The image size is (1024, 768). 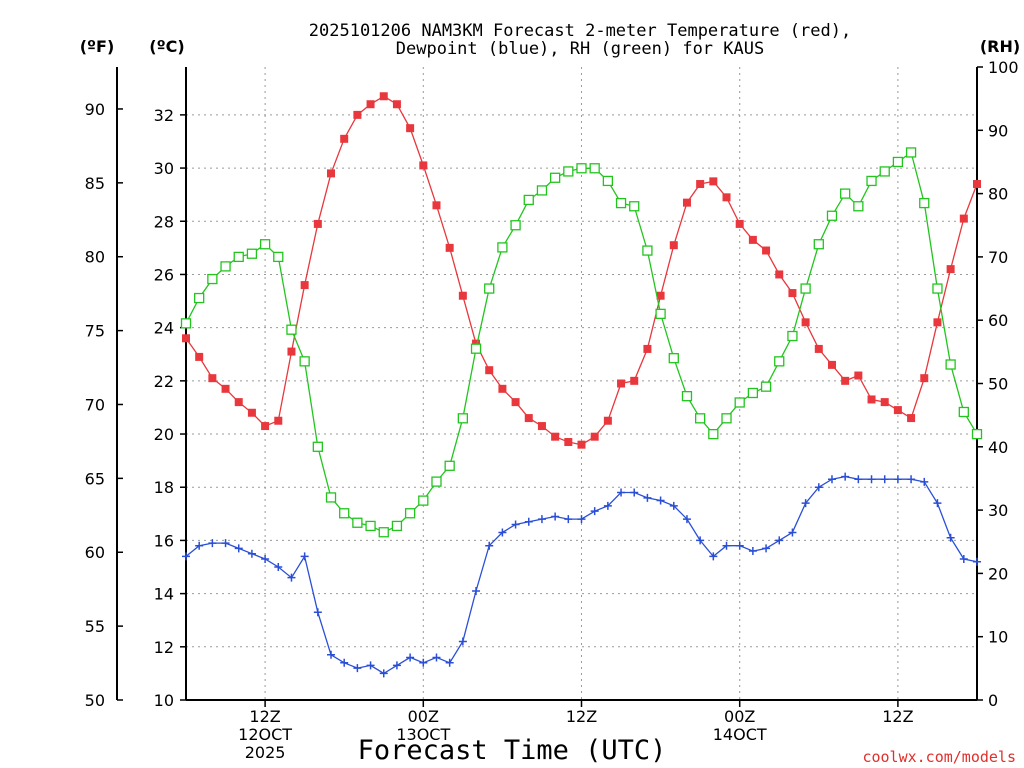 What do you see at coordinates (998, 194) in the screenshot?
I see `rh-tick-label: 80` at bounding box center [998, 194].